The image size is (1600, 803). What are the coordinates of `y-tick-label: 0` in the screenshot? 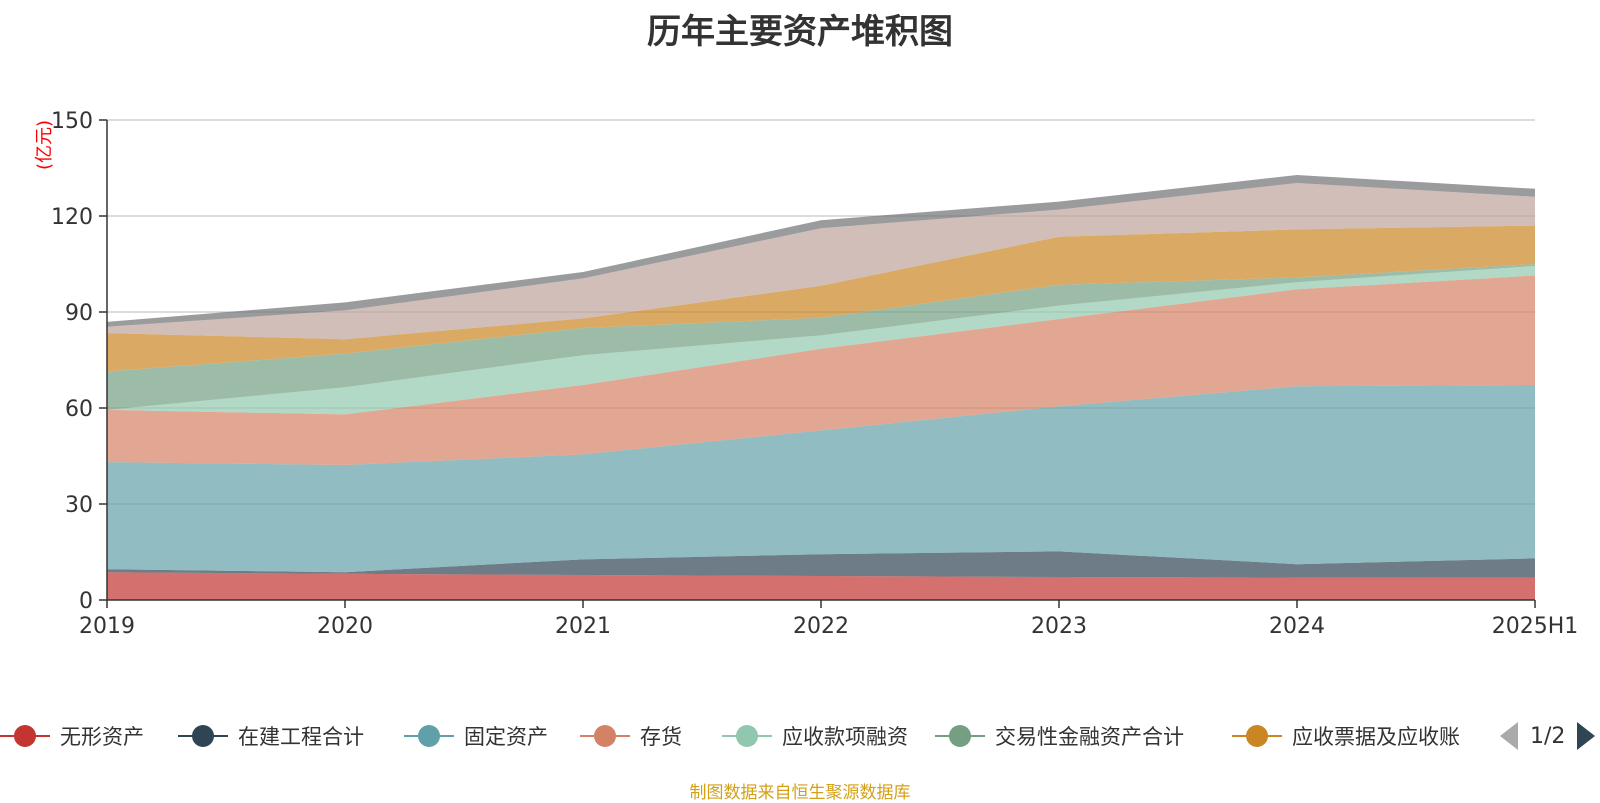 It's located at (86, 601).